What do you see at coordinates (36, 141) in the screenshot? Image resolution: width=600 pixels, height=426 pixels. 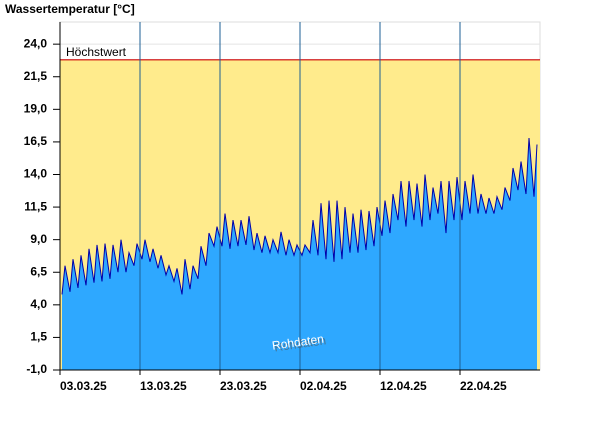 I see `y-tick-label: 16,5` at bounding box center [36, 141].